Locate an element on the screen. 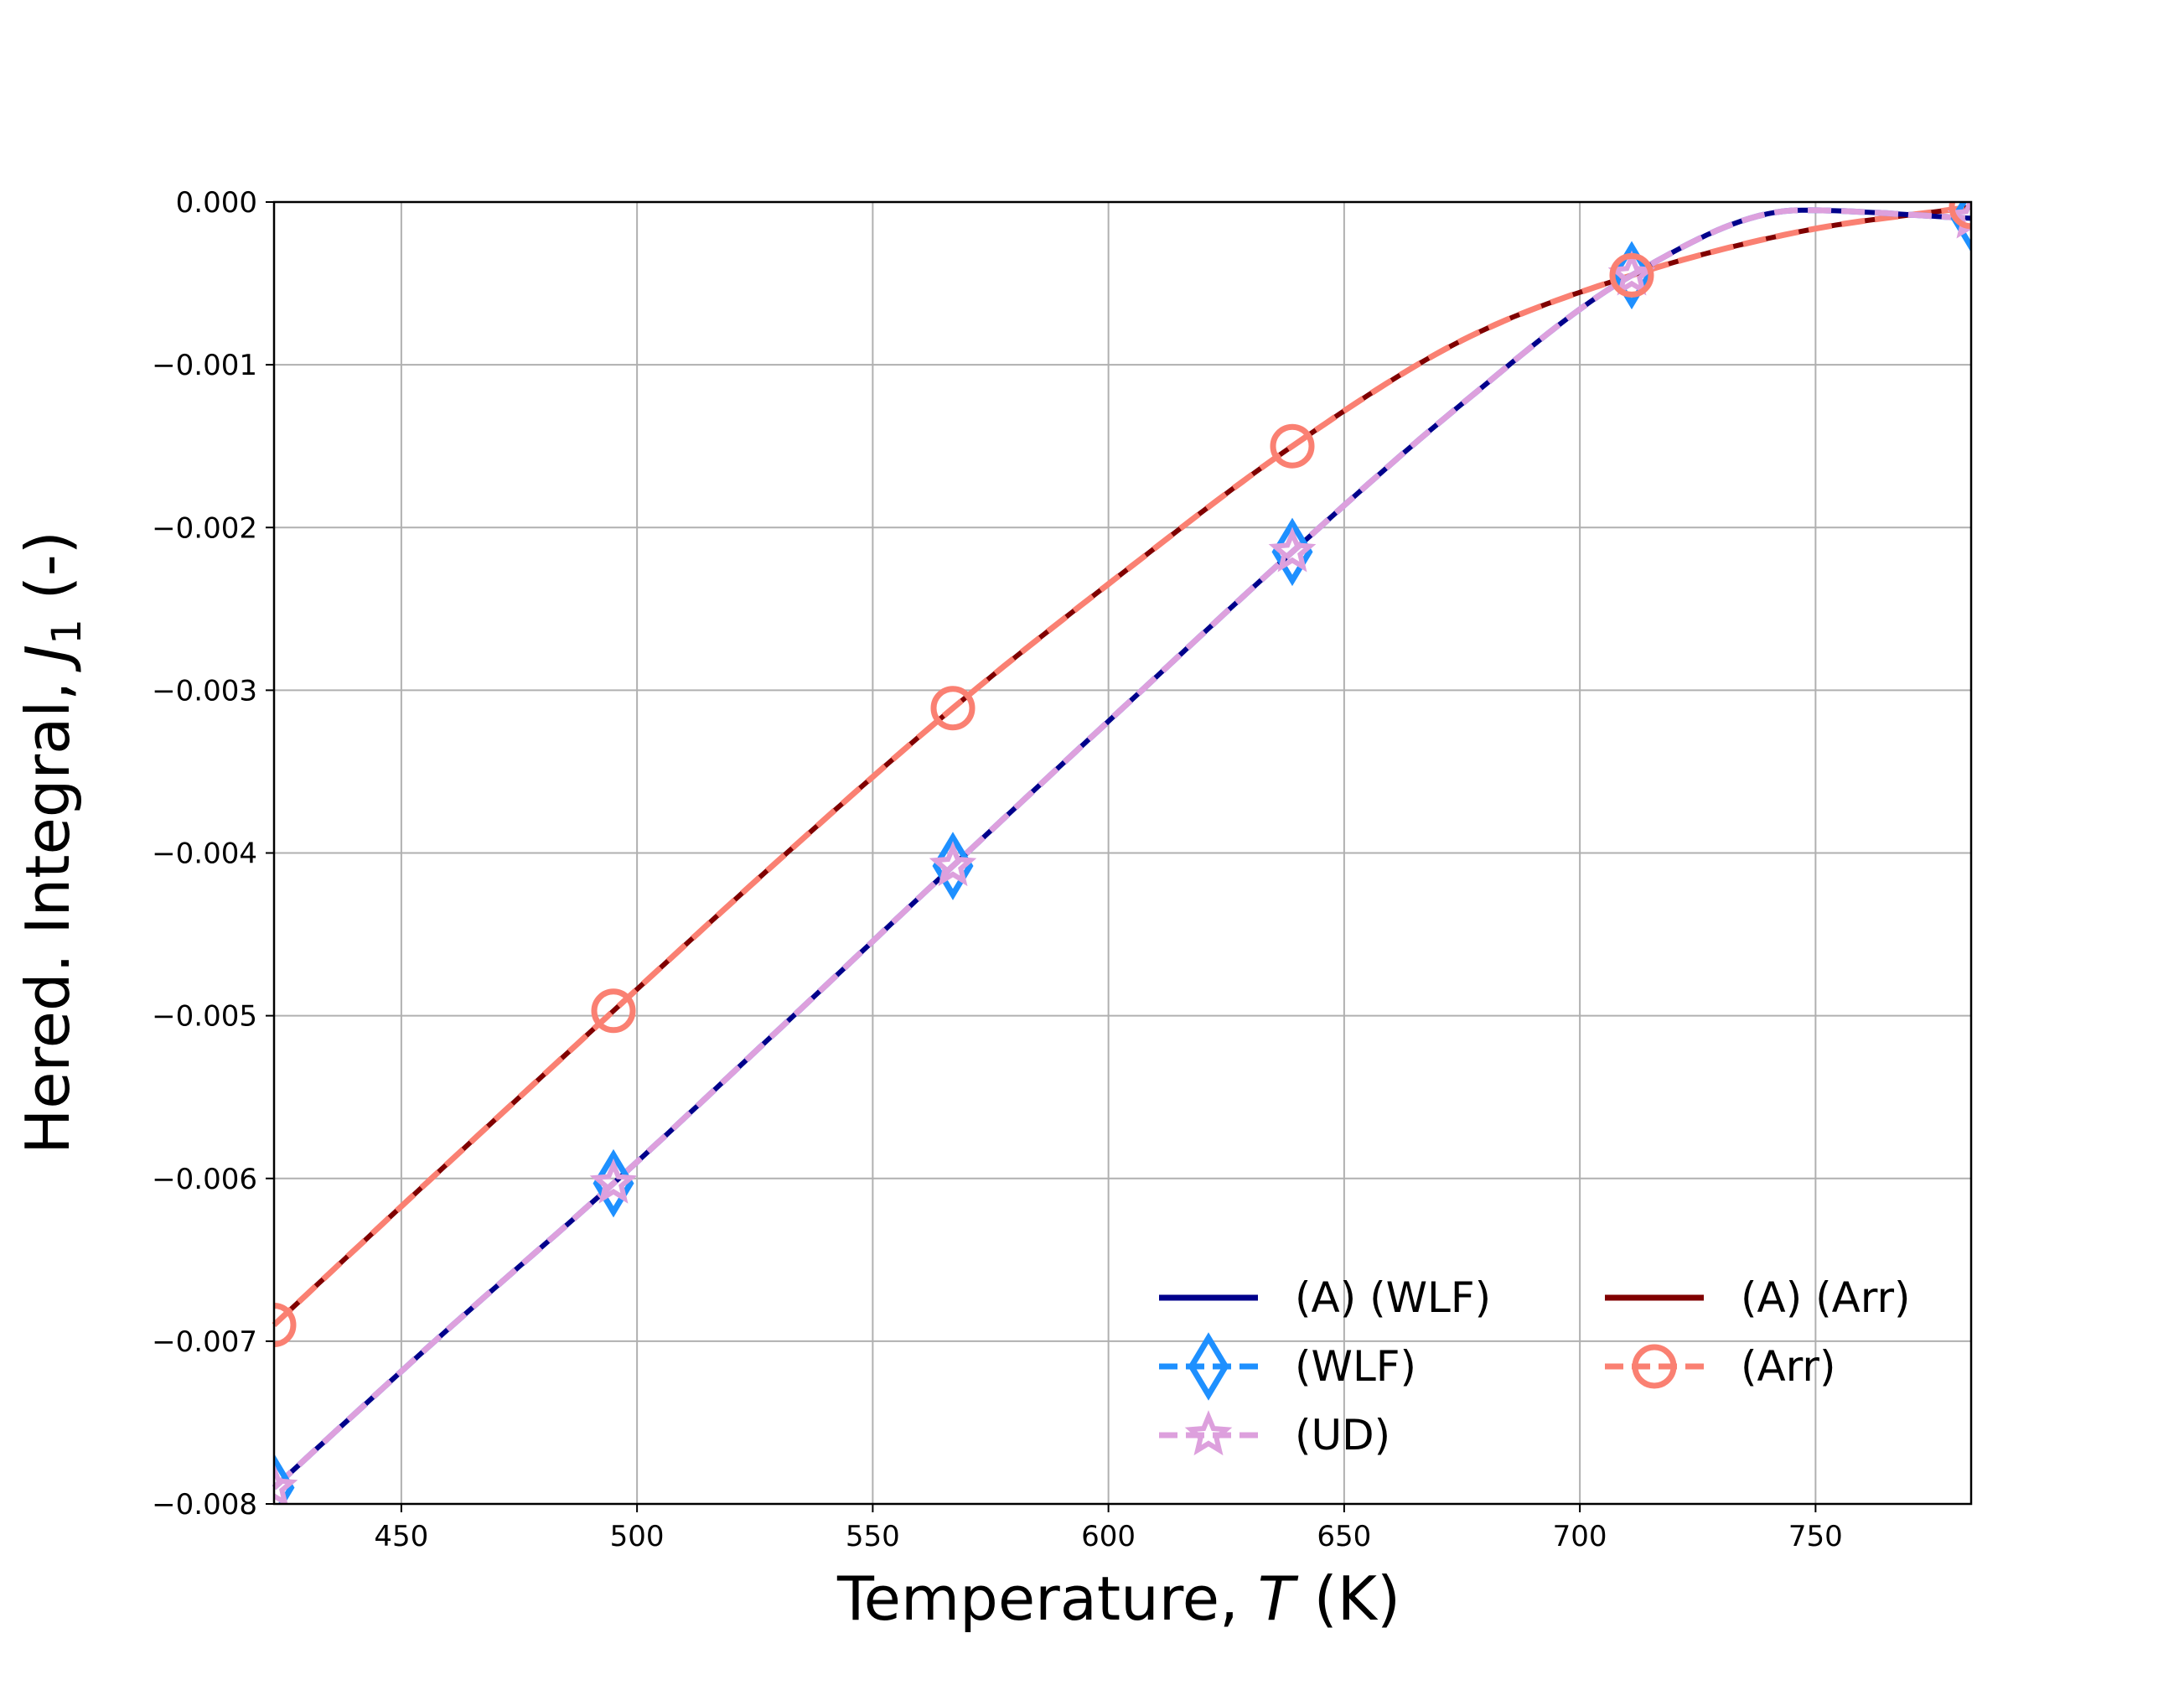 This screenshot has width=2184, height=1685. y-tick-label: −0.006 is located at coordinates (204, 1180).